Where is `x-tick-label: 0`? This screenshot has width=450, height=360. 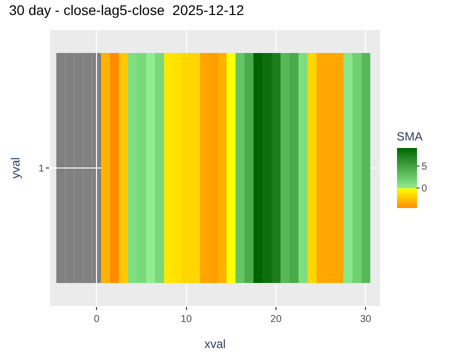 x-tick-label: 0 is located at coordinates (97, 319).